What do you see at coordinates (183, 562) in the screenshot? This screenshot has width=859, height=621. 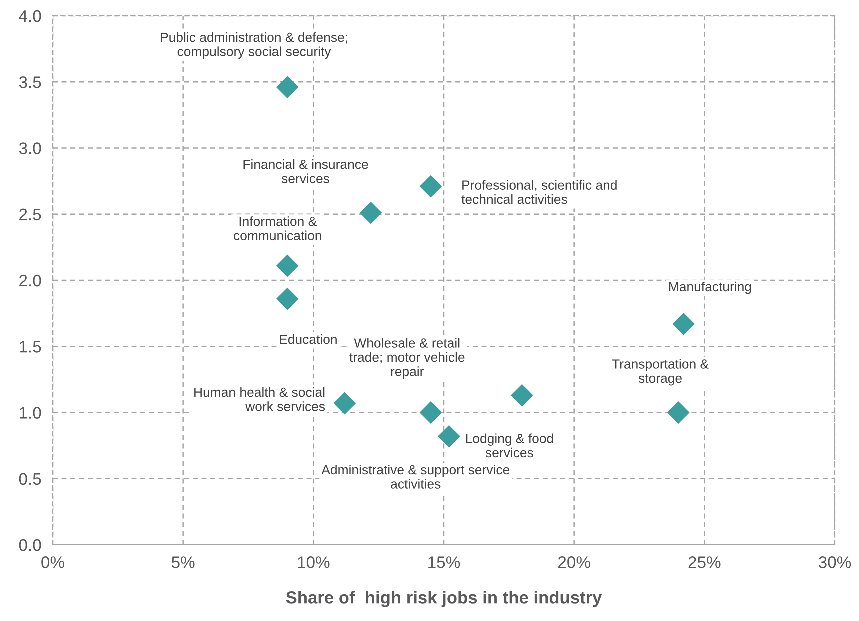 I see `x-tick-label: 5%` at bounding box center [183, 562].